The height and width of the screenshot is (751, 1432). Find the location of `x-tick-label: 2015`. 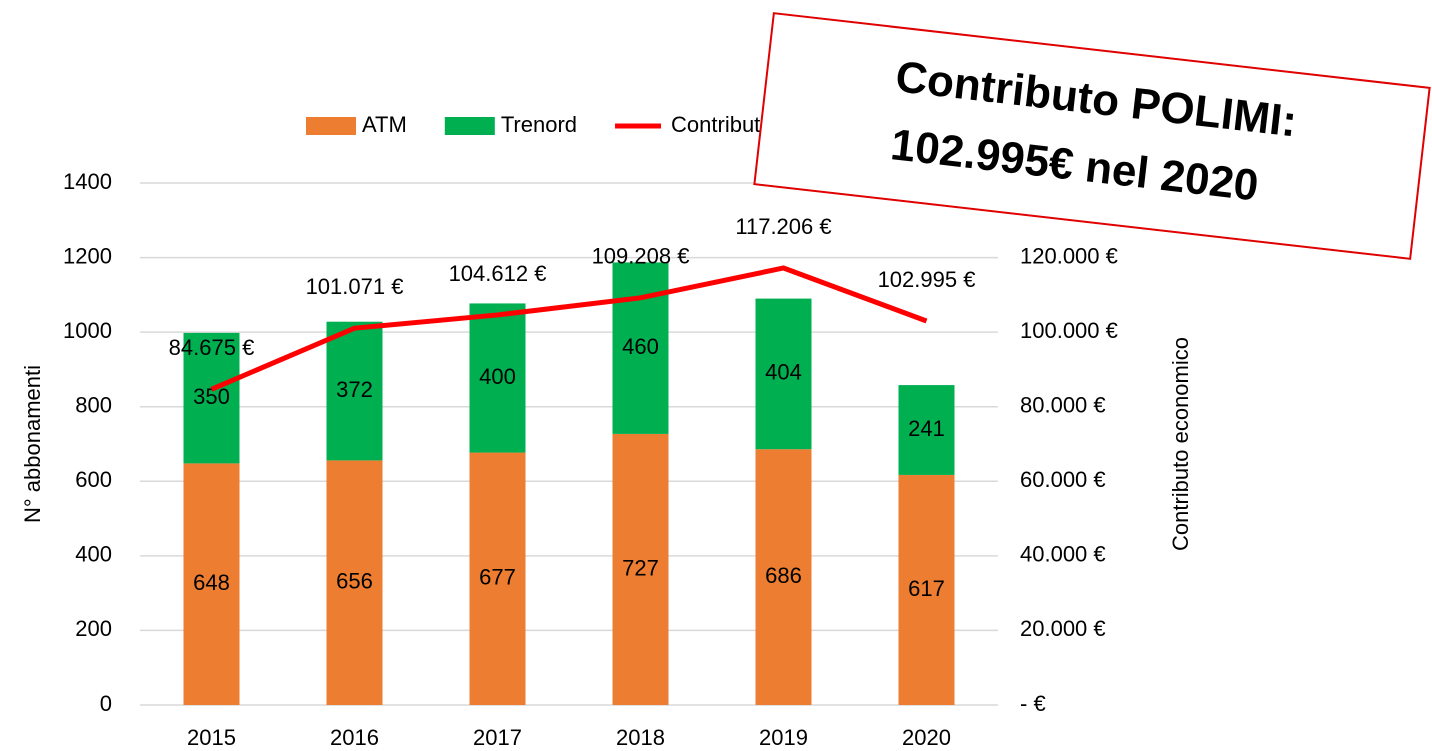

x-tick-label: 2015 is located at coordinates (211, 737).